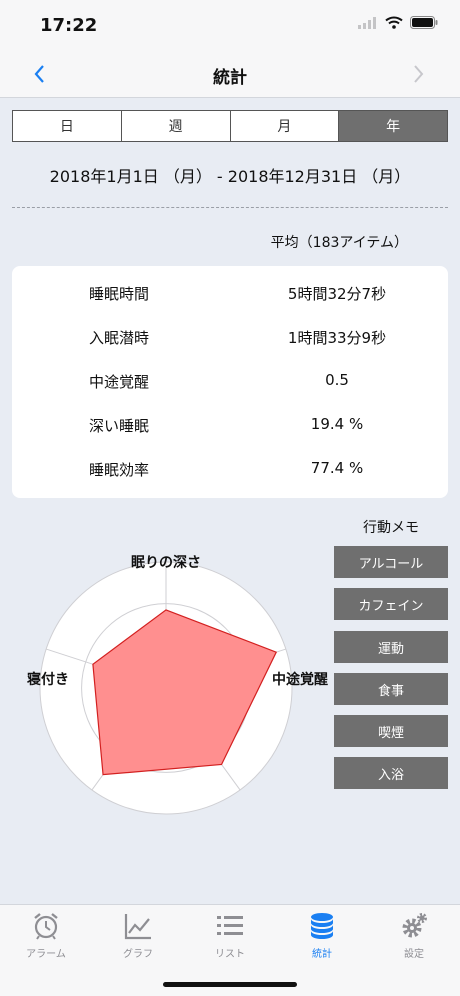 The image size is (460, 996). Describe the element at coordinates (418, 74) in the screenshot. I see `forward-chevron-icon` at that location.